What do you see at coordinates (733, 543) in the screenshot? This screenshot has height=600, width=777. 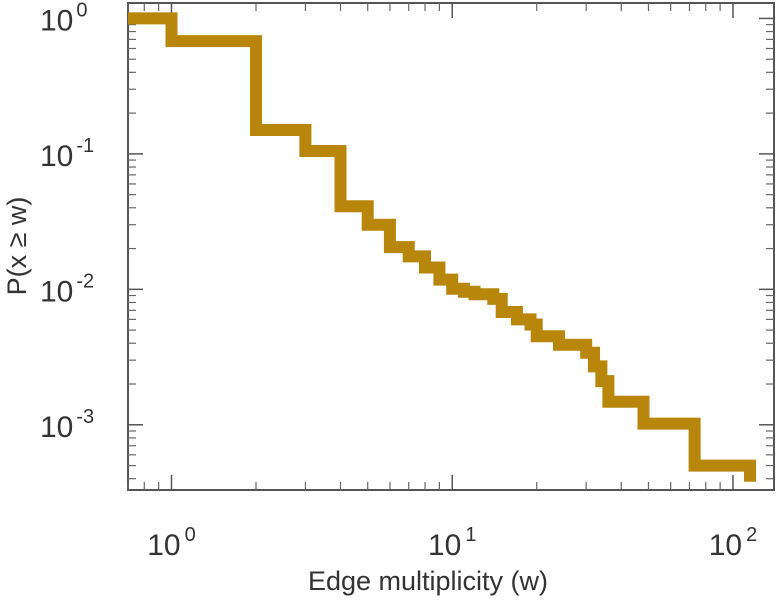 I see `x-tick-label: 10 2` at bounding box center [733, 543].